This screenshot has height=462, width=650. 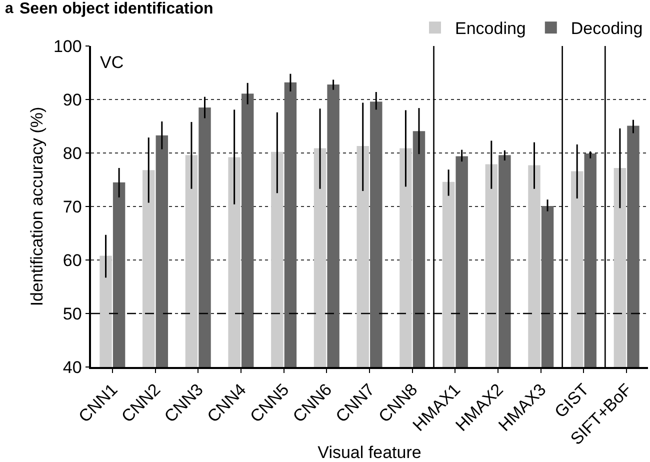 What do you see at coordinates (606, 28) in the screenshot?
I see `legend-label: Decoding` at bounding box center [606, 28].